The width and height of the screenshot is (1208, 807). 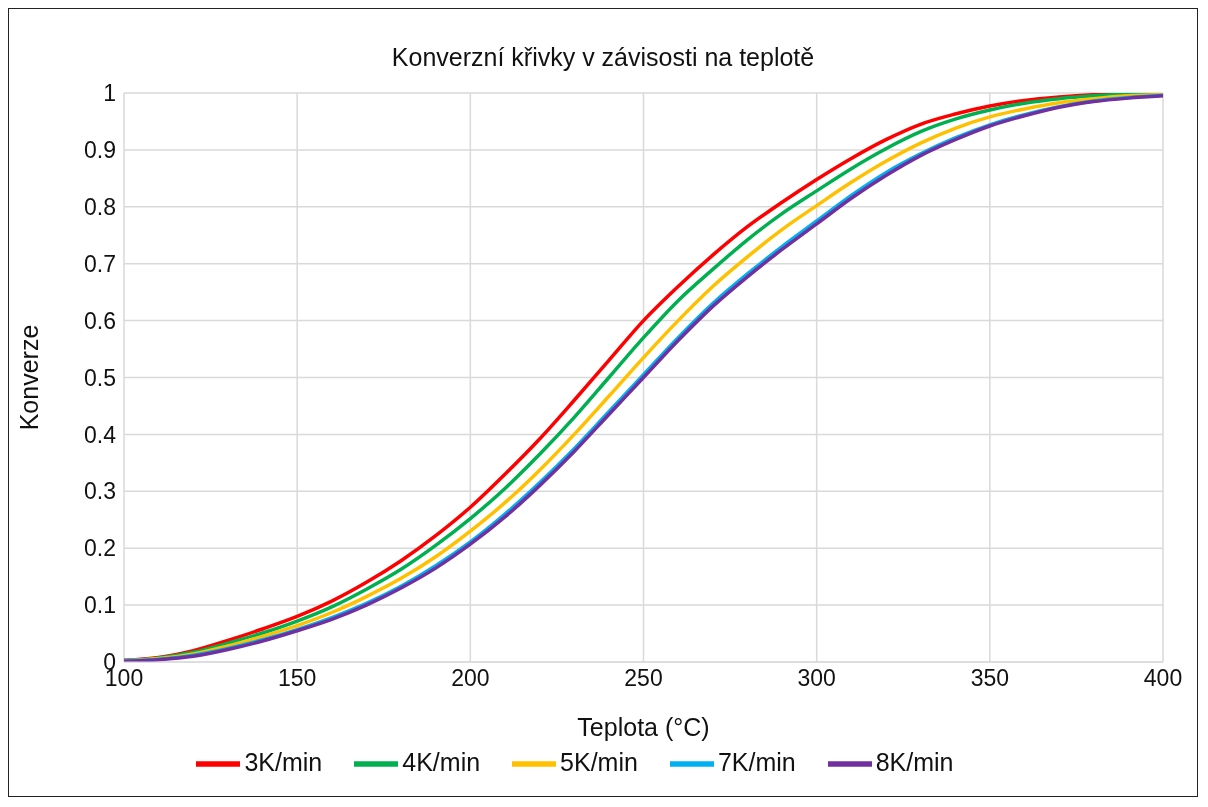 What do you see at coordinates (100, 434) in the screenshot?
I see `y-tick-label: 0.4` at bounding box center [100, 434].